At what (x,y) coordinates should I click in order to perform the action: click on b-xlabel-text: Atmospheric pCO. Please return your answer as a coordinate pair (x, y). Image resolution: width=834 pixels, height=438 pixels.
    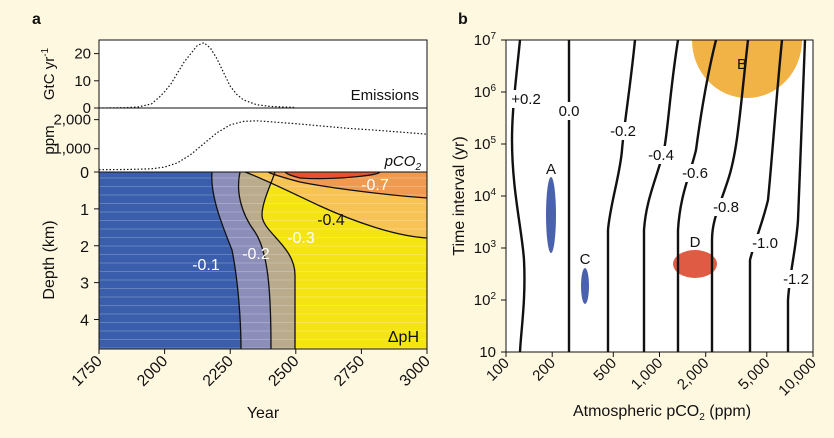
    Looking at the image, I should click on (636, 411).